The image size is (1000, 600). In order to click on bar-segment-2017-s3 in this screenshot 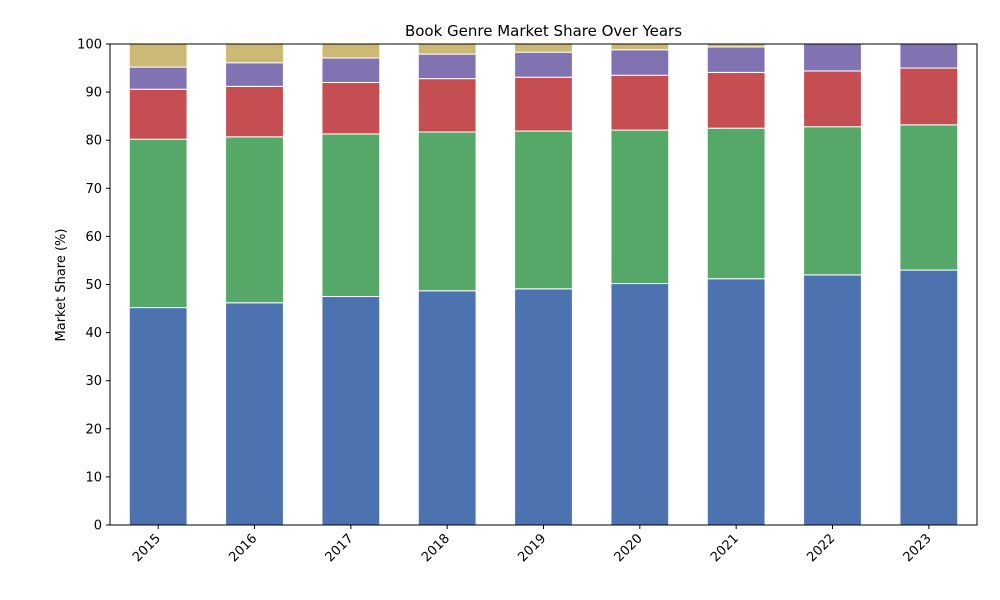, I will do `click(351, 108)`.